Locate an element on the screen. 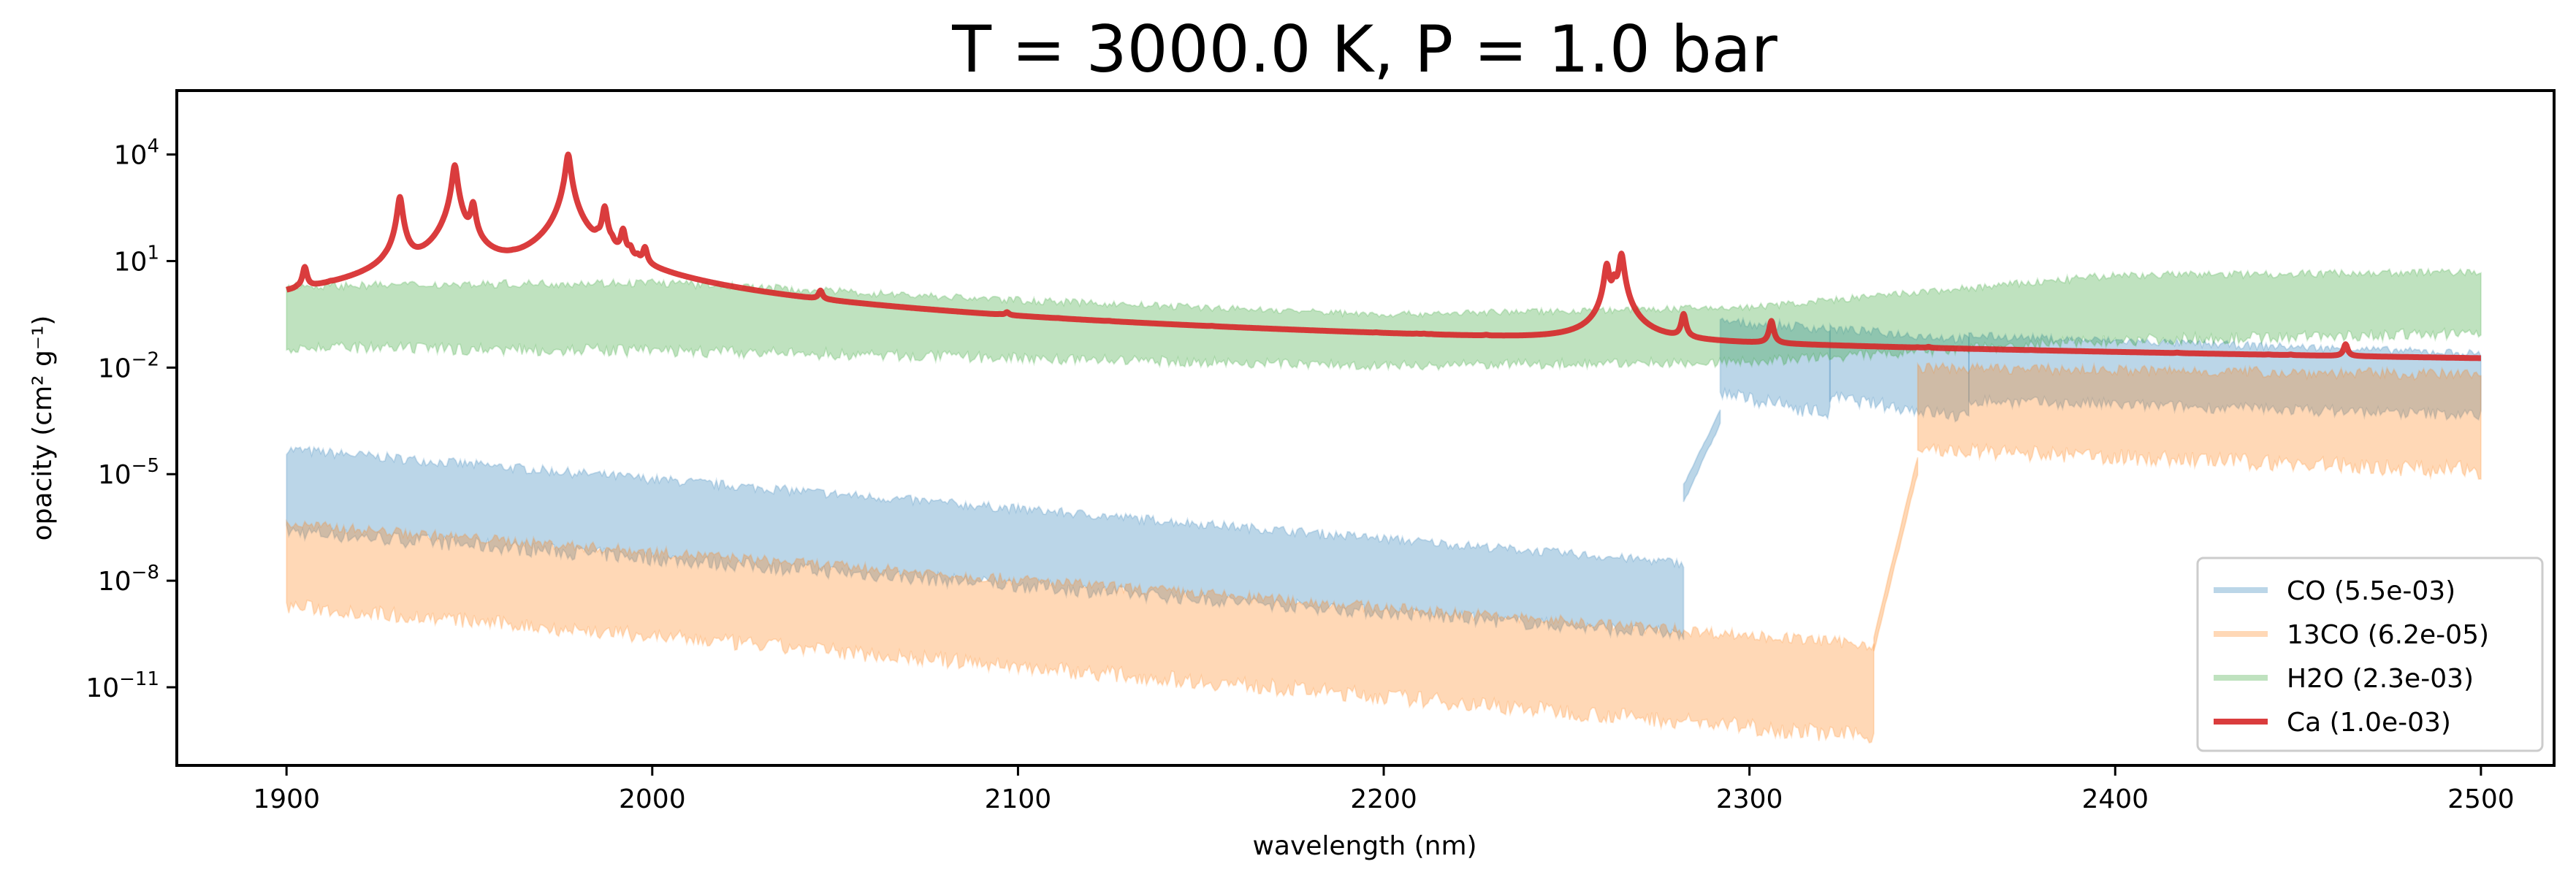  legend-label: Ca (1.0e-03) is located at coordinates (2369, 723).